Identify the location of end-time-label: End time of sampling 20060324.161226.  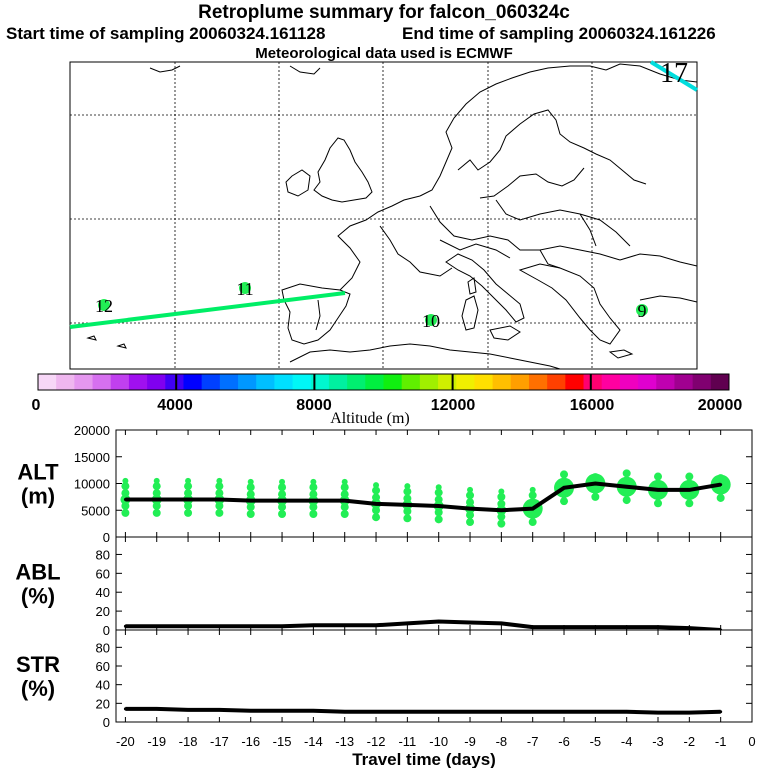
(559, 33).